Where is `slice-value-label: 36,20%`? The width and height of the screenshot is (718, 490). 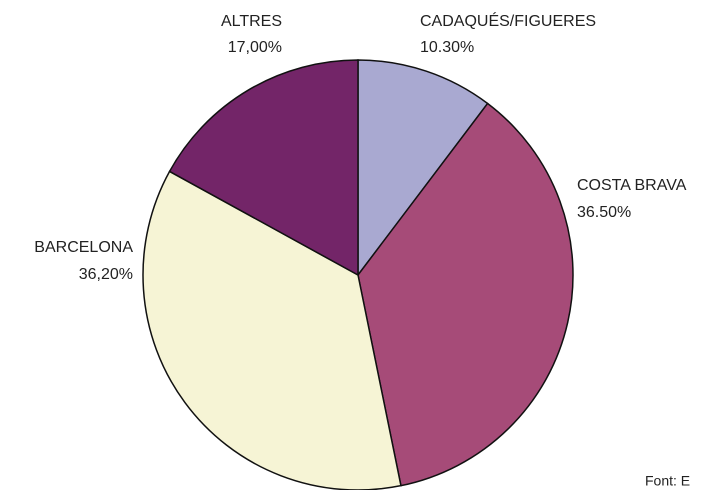
slice-value-label: 36,20% is located at coordinates (106, 274).